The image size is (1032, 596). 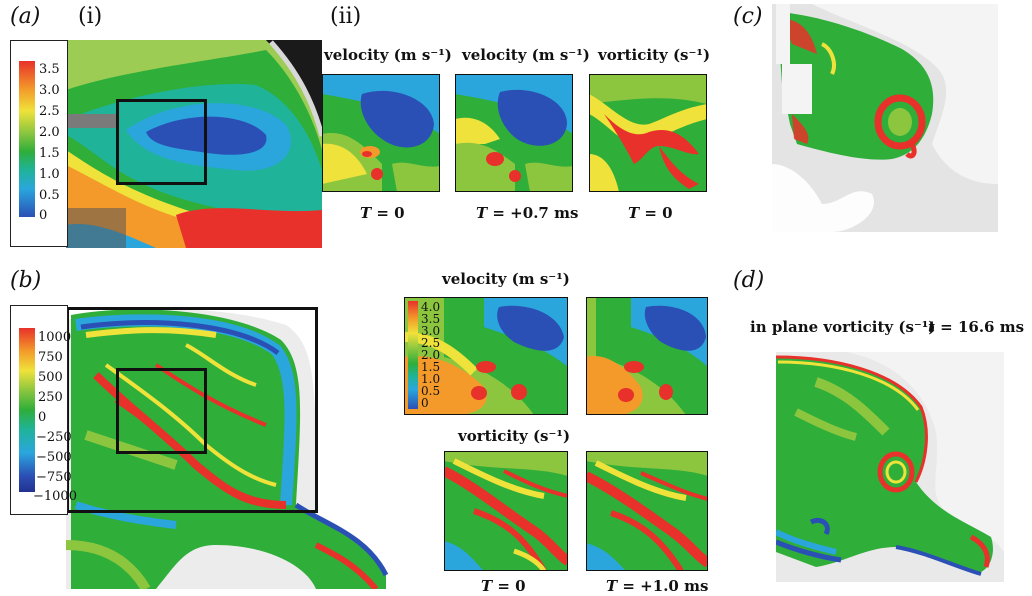 What do you see at coordinates (657, 586) in the screenshot?
I see `b-time-label-2: T = +1.0 ms` at bounding box center [657, 586].